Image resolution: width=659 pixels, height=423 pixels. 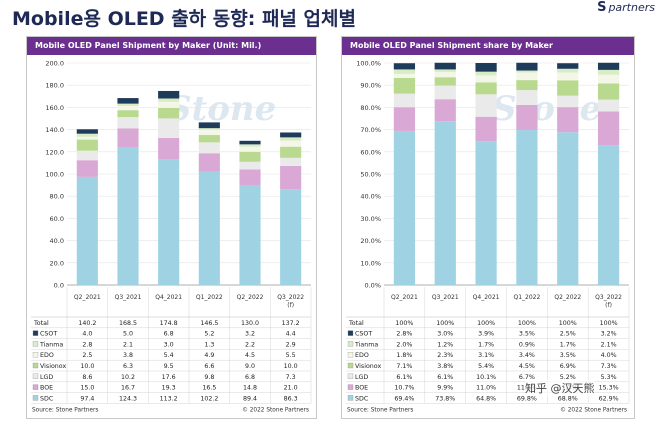 I want to click on table-cell: 21.0, so click(x=291, y=388).